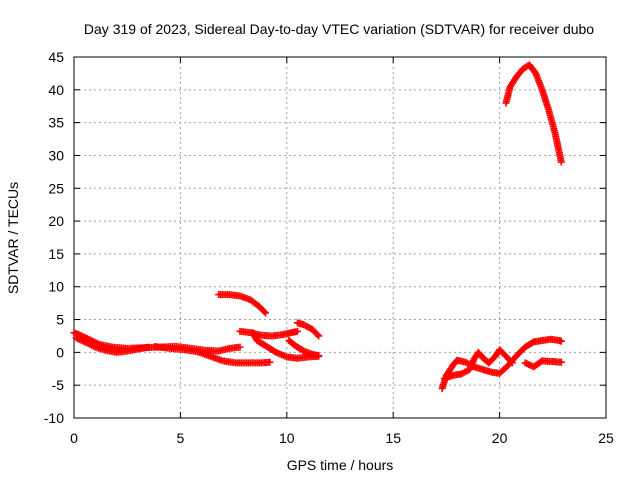 The image size is (640, 480). What do you see at coordinates (500, 438) in the screenshot?
I see `x-tick-label: 20` at bounding box center [500, 438].